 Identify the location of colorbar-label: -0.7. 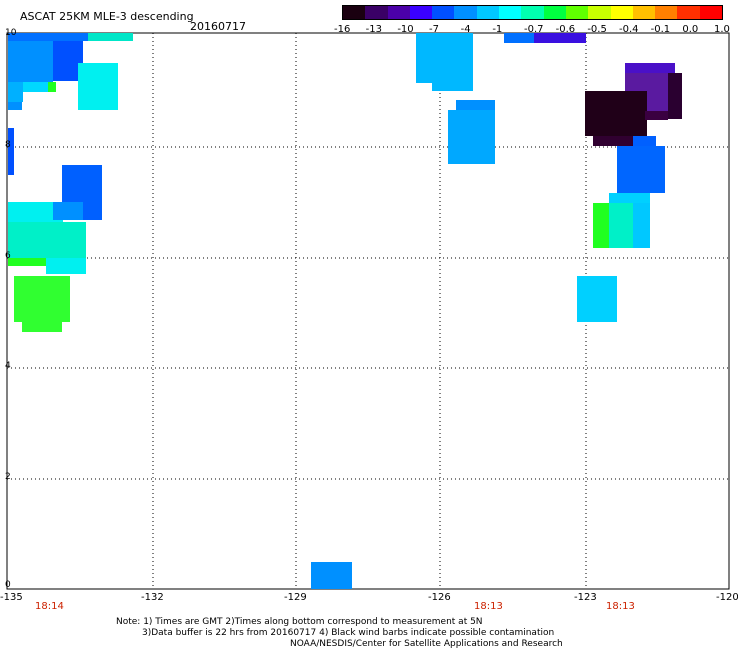
(534, 29).